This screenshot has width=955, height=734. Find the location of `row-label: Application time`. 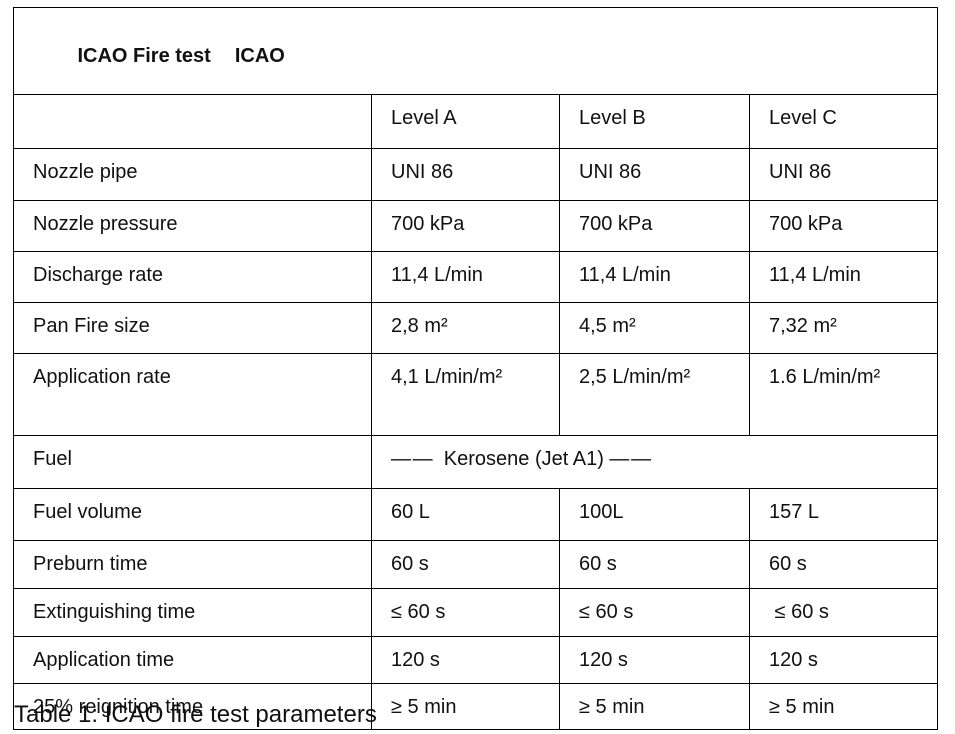

row-label: Application time is located at coordinates (192, 660).